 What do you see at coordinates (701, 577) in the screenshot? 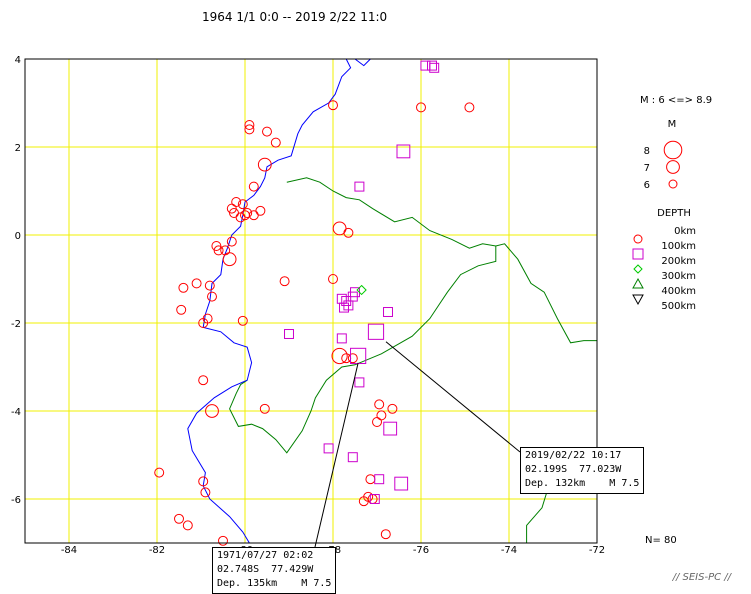
I see `footer-credit: // SEIS-PC //` at bounding box center [701, 577].